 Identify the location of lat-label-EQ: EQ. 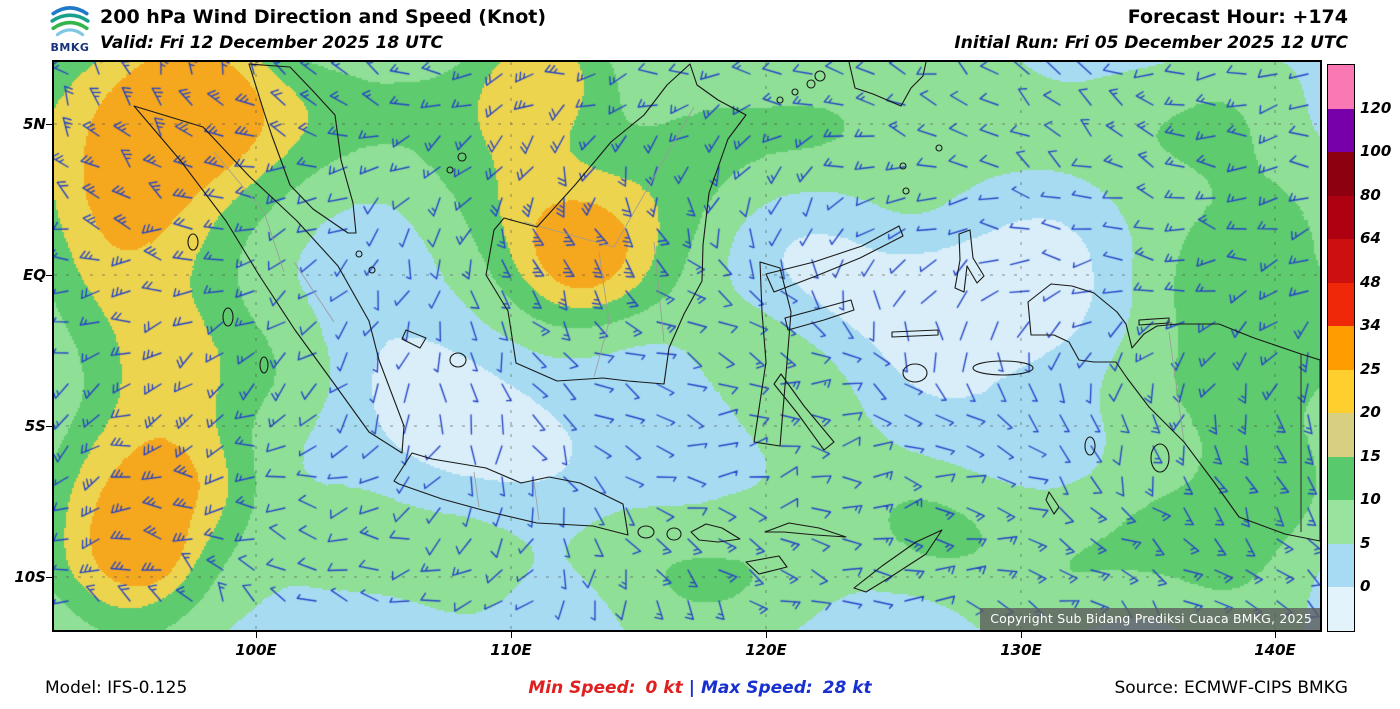
(34, 275).